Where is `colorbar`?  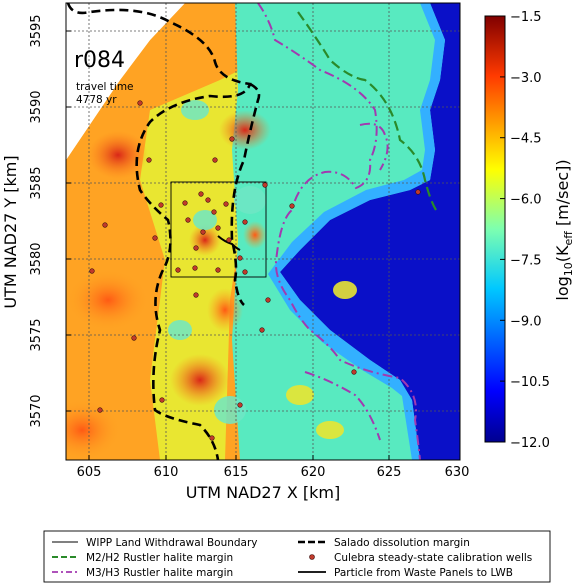 colorbar is located at coordinates (495, 229).